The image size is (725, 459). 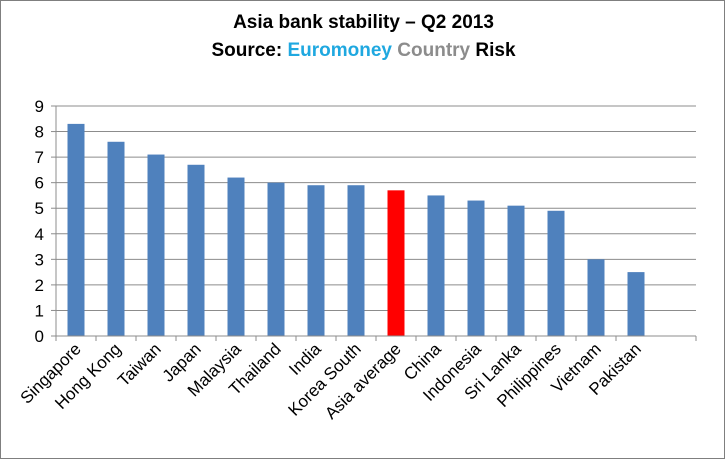 I want to click on y-tick-label: 5, so click(x=39, y=208).